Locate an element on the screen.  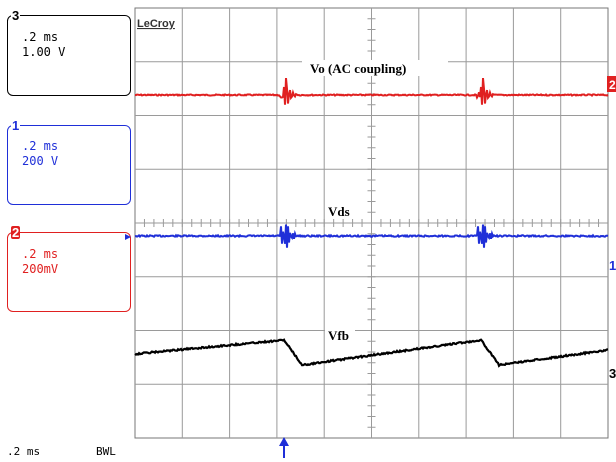
ch1-right-marker-label: 1 is located at coordinates (612, 265).